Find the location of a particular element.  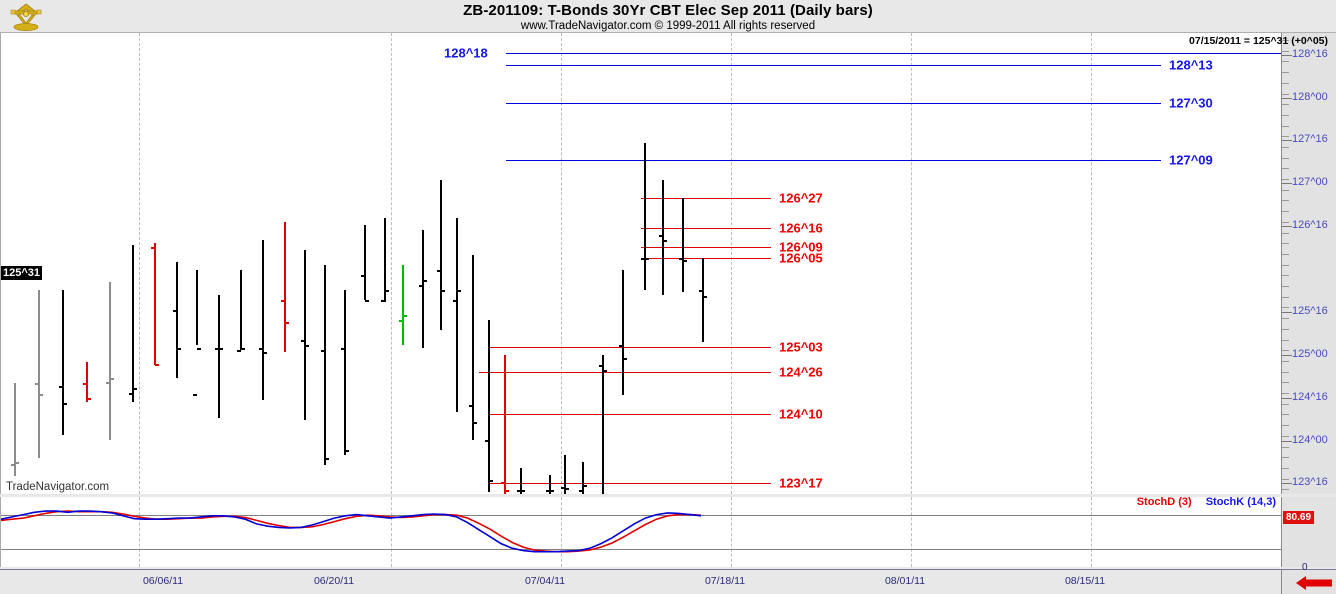

price-axis-label: 125^16 is located at coordinates (1310, 311).